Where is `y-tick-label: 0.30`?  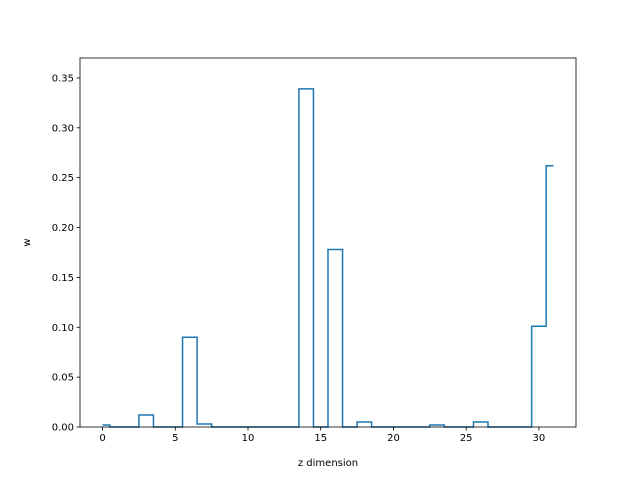 y-tick-label: 0.30 is located at coordinates (63, 128).